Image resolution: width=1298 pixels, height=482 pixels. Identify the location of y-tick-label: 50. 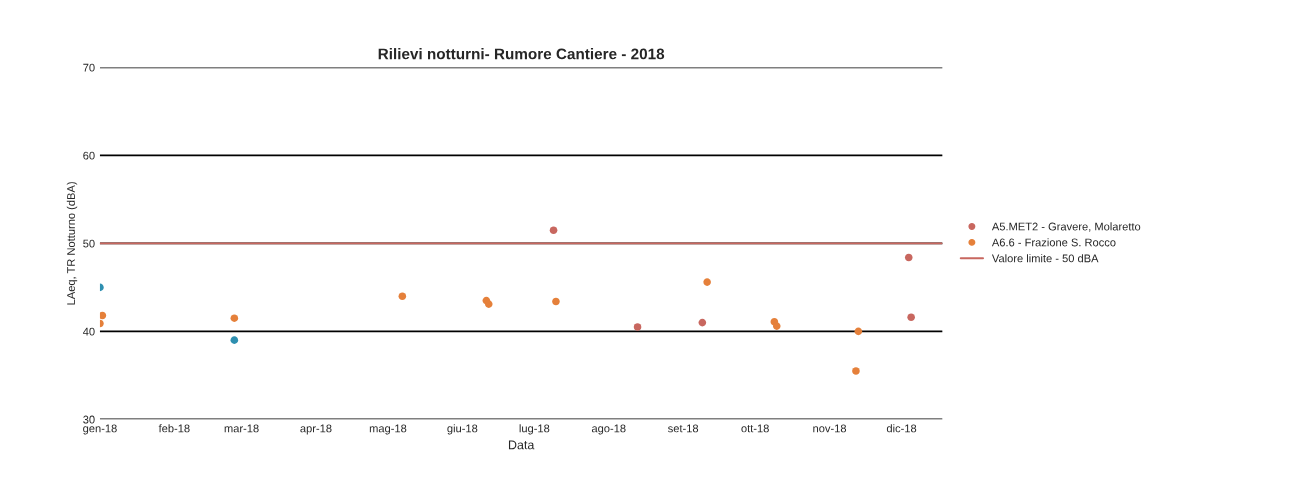
(89, 243).